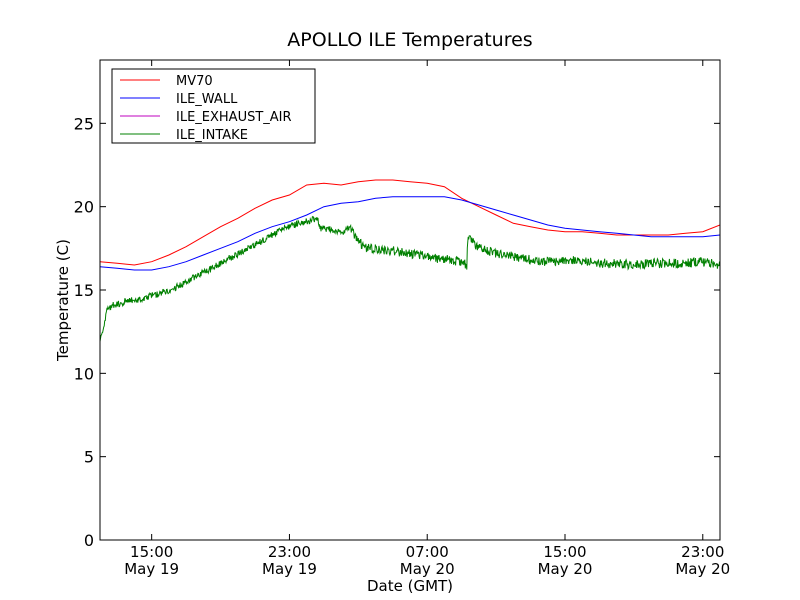  Describe the element at coordinates (84, 373) in the screenshot. I see `y-tick-label: 10` at that location.